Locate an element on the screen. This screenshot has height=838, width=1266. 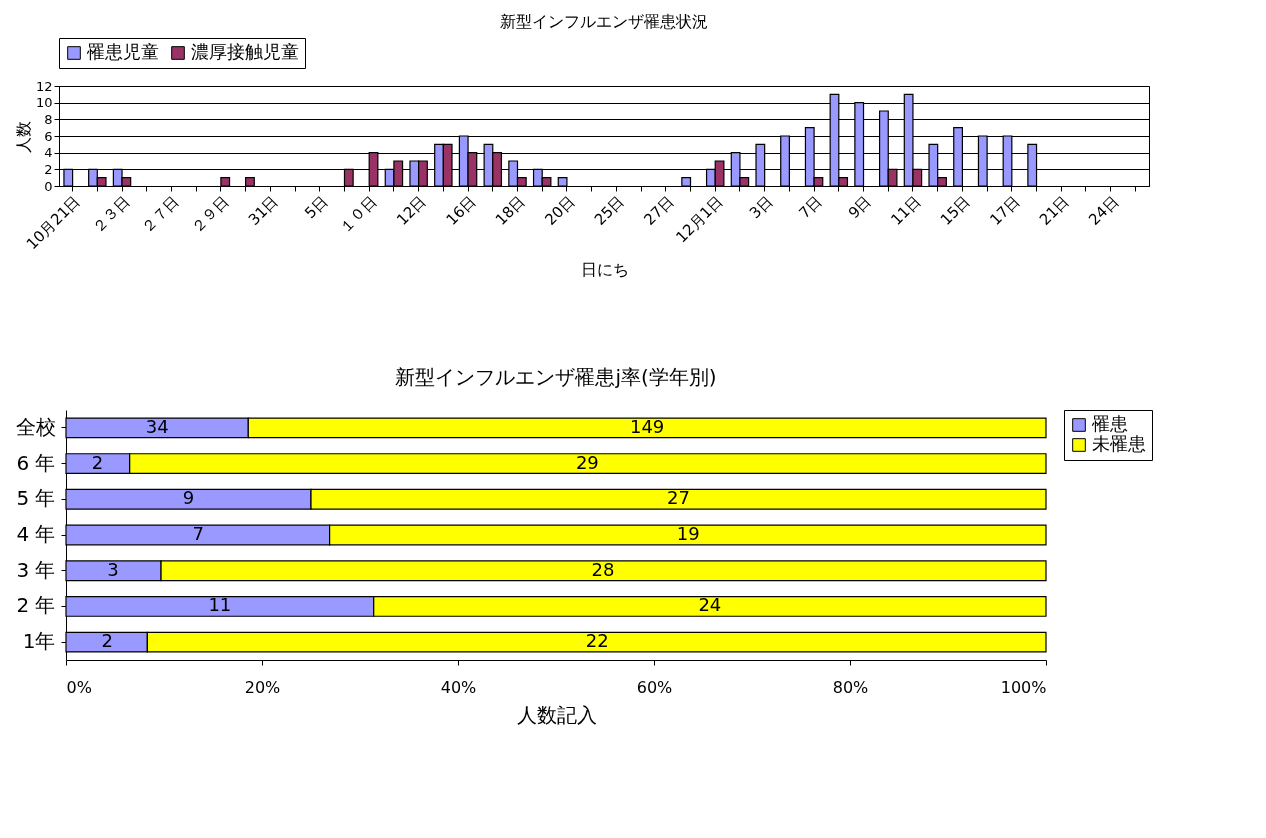
y-tick-label: 1年 is located at coordinates (39, 641).